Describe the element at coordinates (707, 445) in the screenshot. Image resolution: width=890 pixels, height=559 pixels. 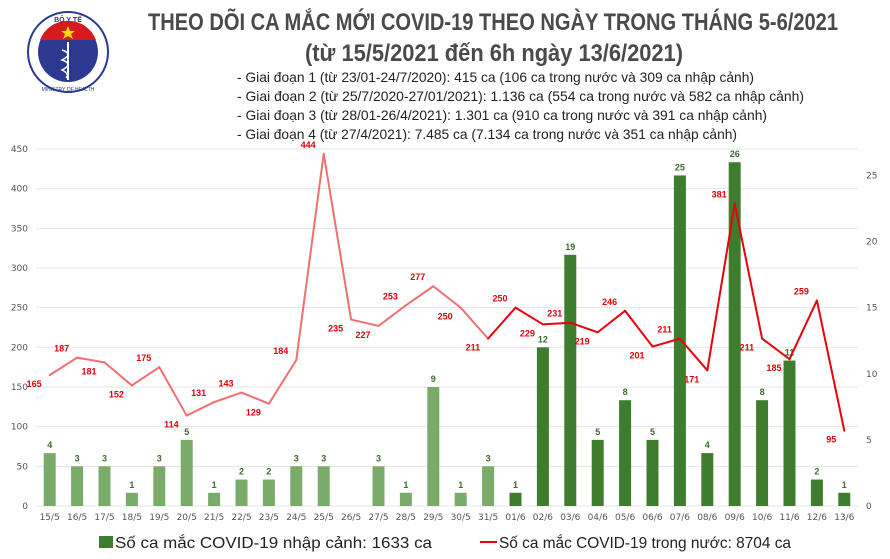
I see `bar-data-label: 4` at that location.